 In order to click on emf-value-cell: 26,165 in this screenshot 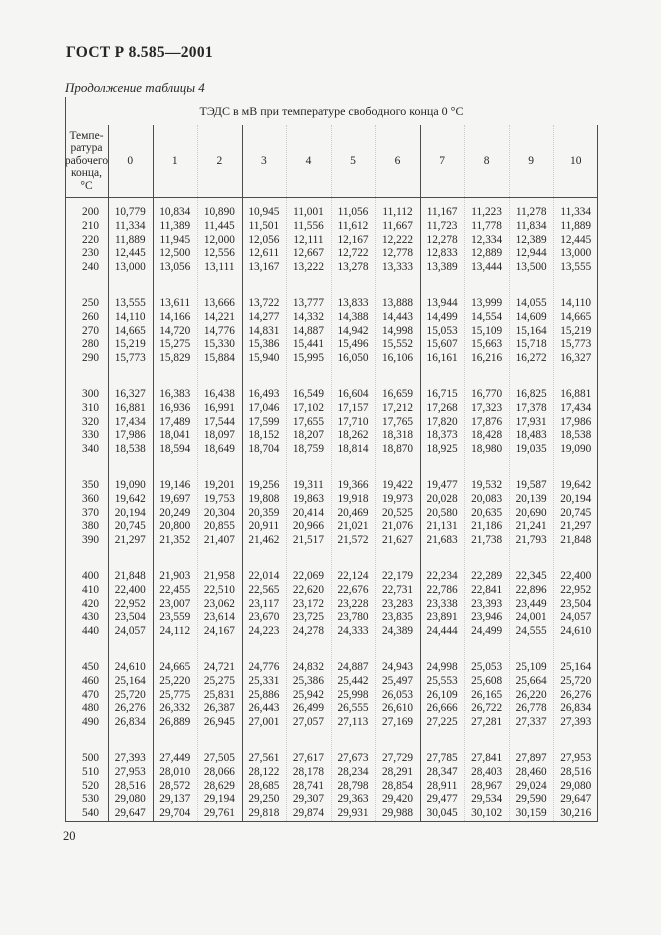, I will do `click(487, 694)`.